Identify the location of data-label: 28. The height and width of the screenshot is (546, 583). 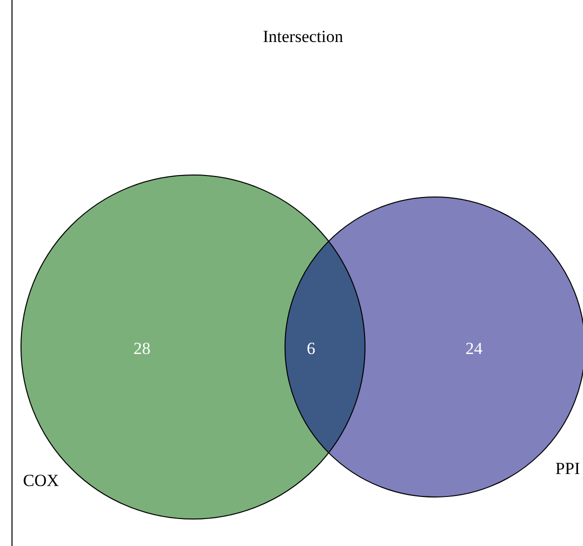
(142, 348).